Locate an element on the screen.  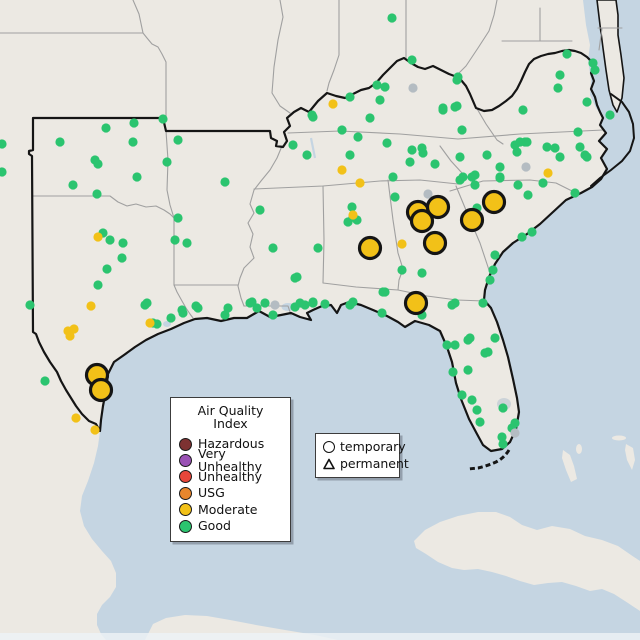
temporary-label: temporary is located at coordinates (373, 446).